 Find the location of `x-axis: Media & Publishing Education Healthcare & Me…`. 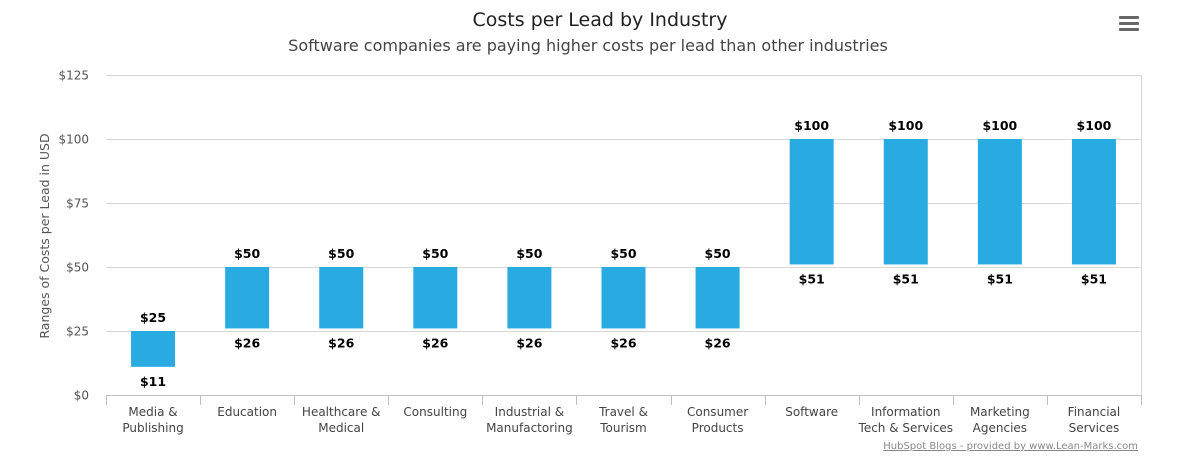

x-axis: Media & Publishing Education Healthcare & Me… is located at coordinates (624, 415).